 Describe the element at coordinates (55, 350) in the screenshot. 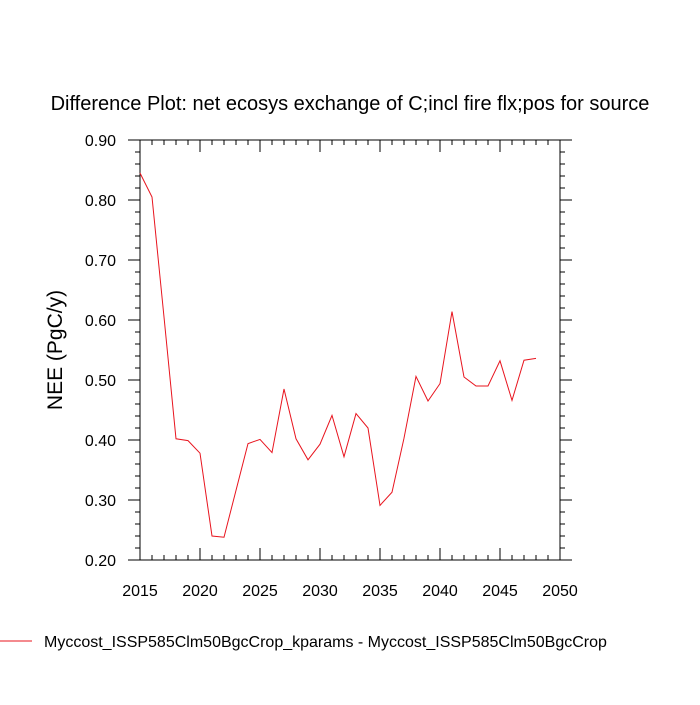

I see `y-axis-label: NEE (PgC/y)` at that location.